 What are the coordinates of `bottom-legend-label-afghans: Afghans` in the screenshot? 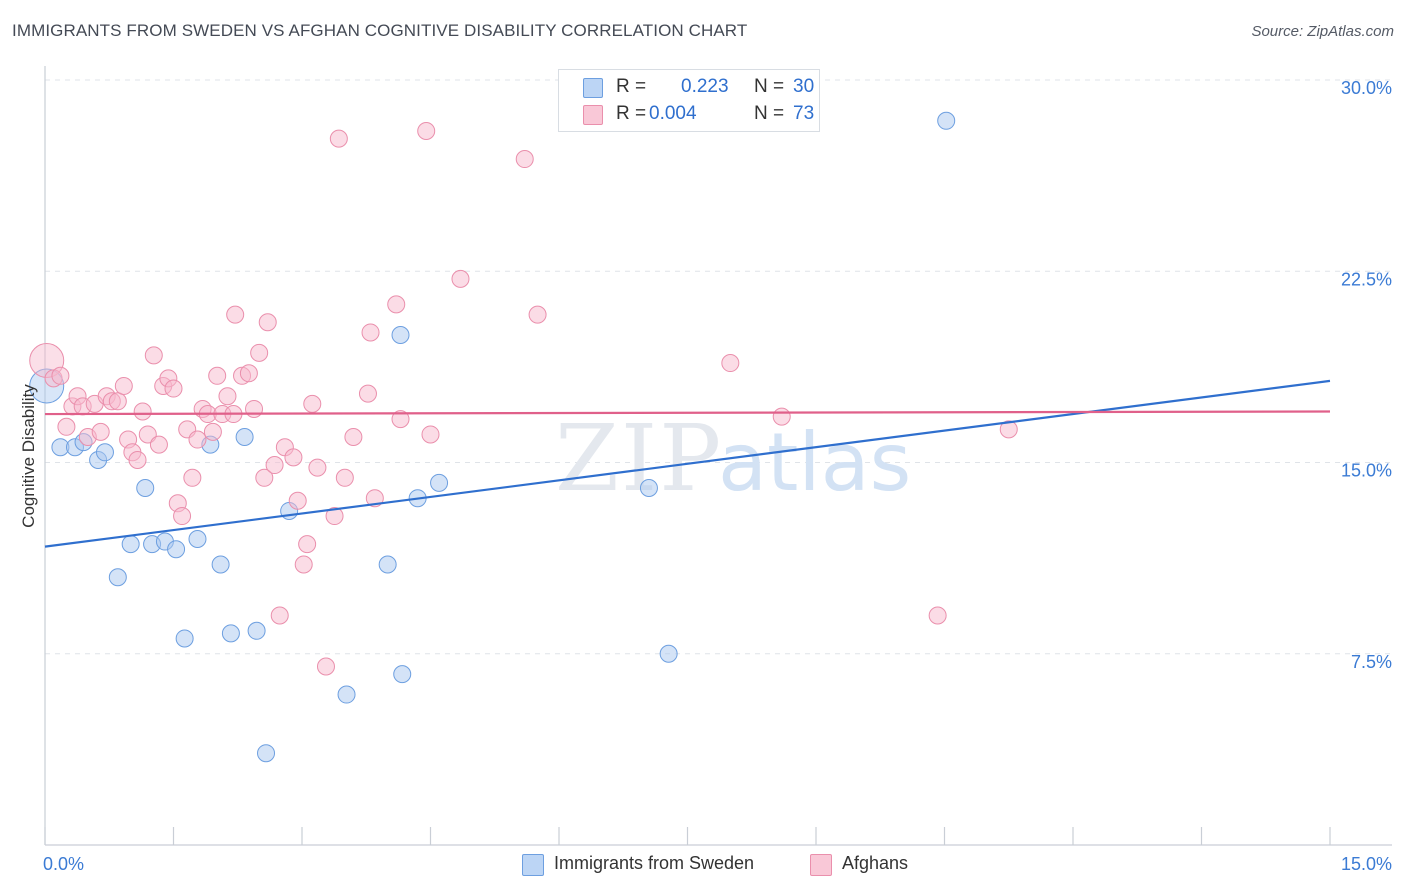 It's located at (875, 863).